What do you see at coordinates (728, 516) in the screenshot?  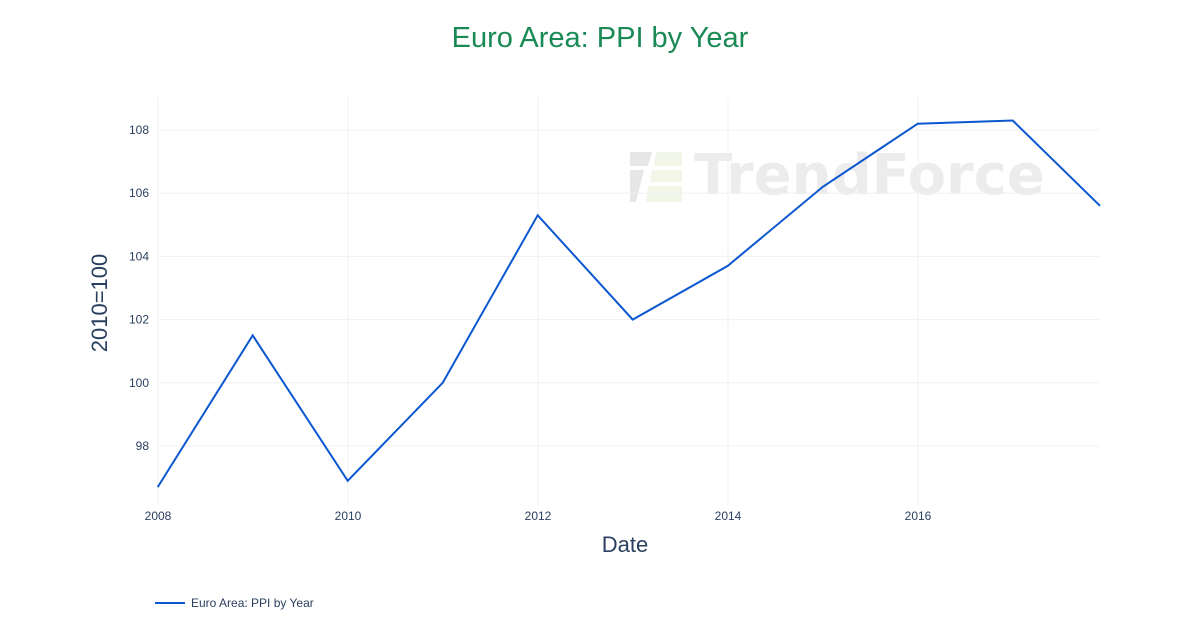 I see `svg-text: 2014` at bounding box center [728, 516].